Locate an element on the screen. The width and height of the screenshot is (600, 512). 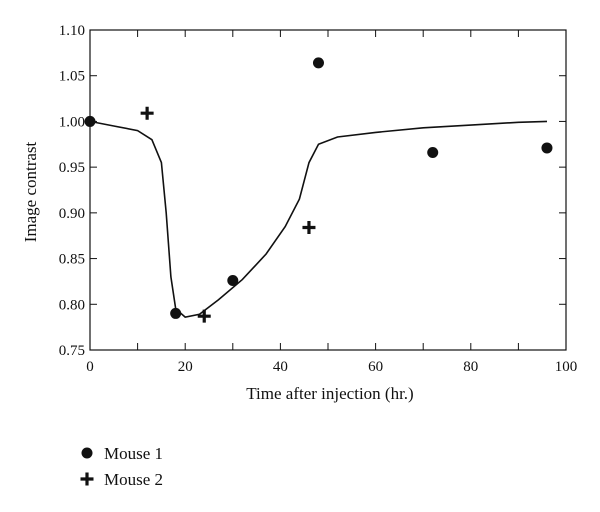
x-tick-label: 0 is located at coordinates (90, 367).